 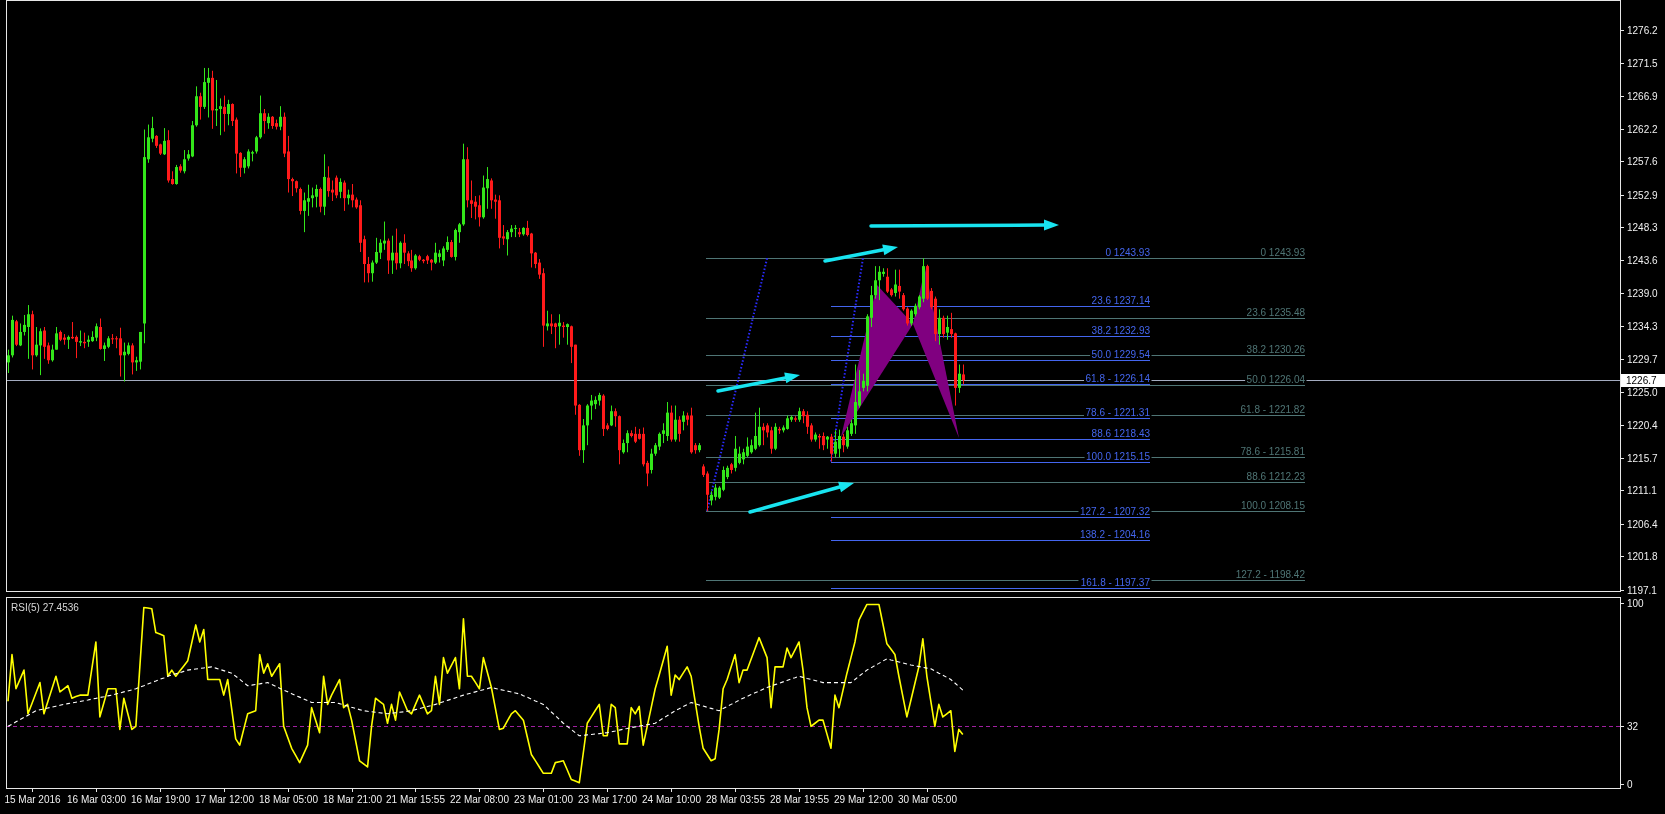 What do you see at coordinates (289, 799) in the screenshot?
I see `x-tick-label: 18 Mar 05:00` at bounding box center [289, 799].